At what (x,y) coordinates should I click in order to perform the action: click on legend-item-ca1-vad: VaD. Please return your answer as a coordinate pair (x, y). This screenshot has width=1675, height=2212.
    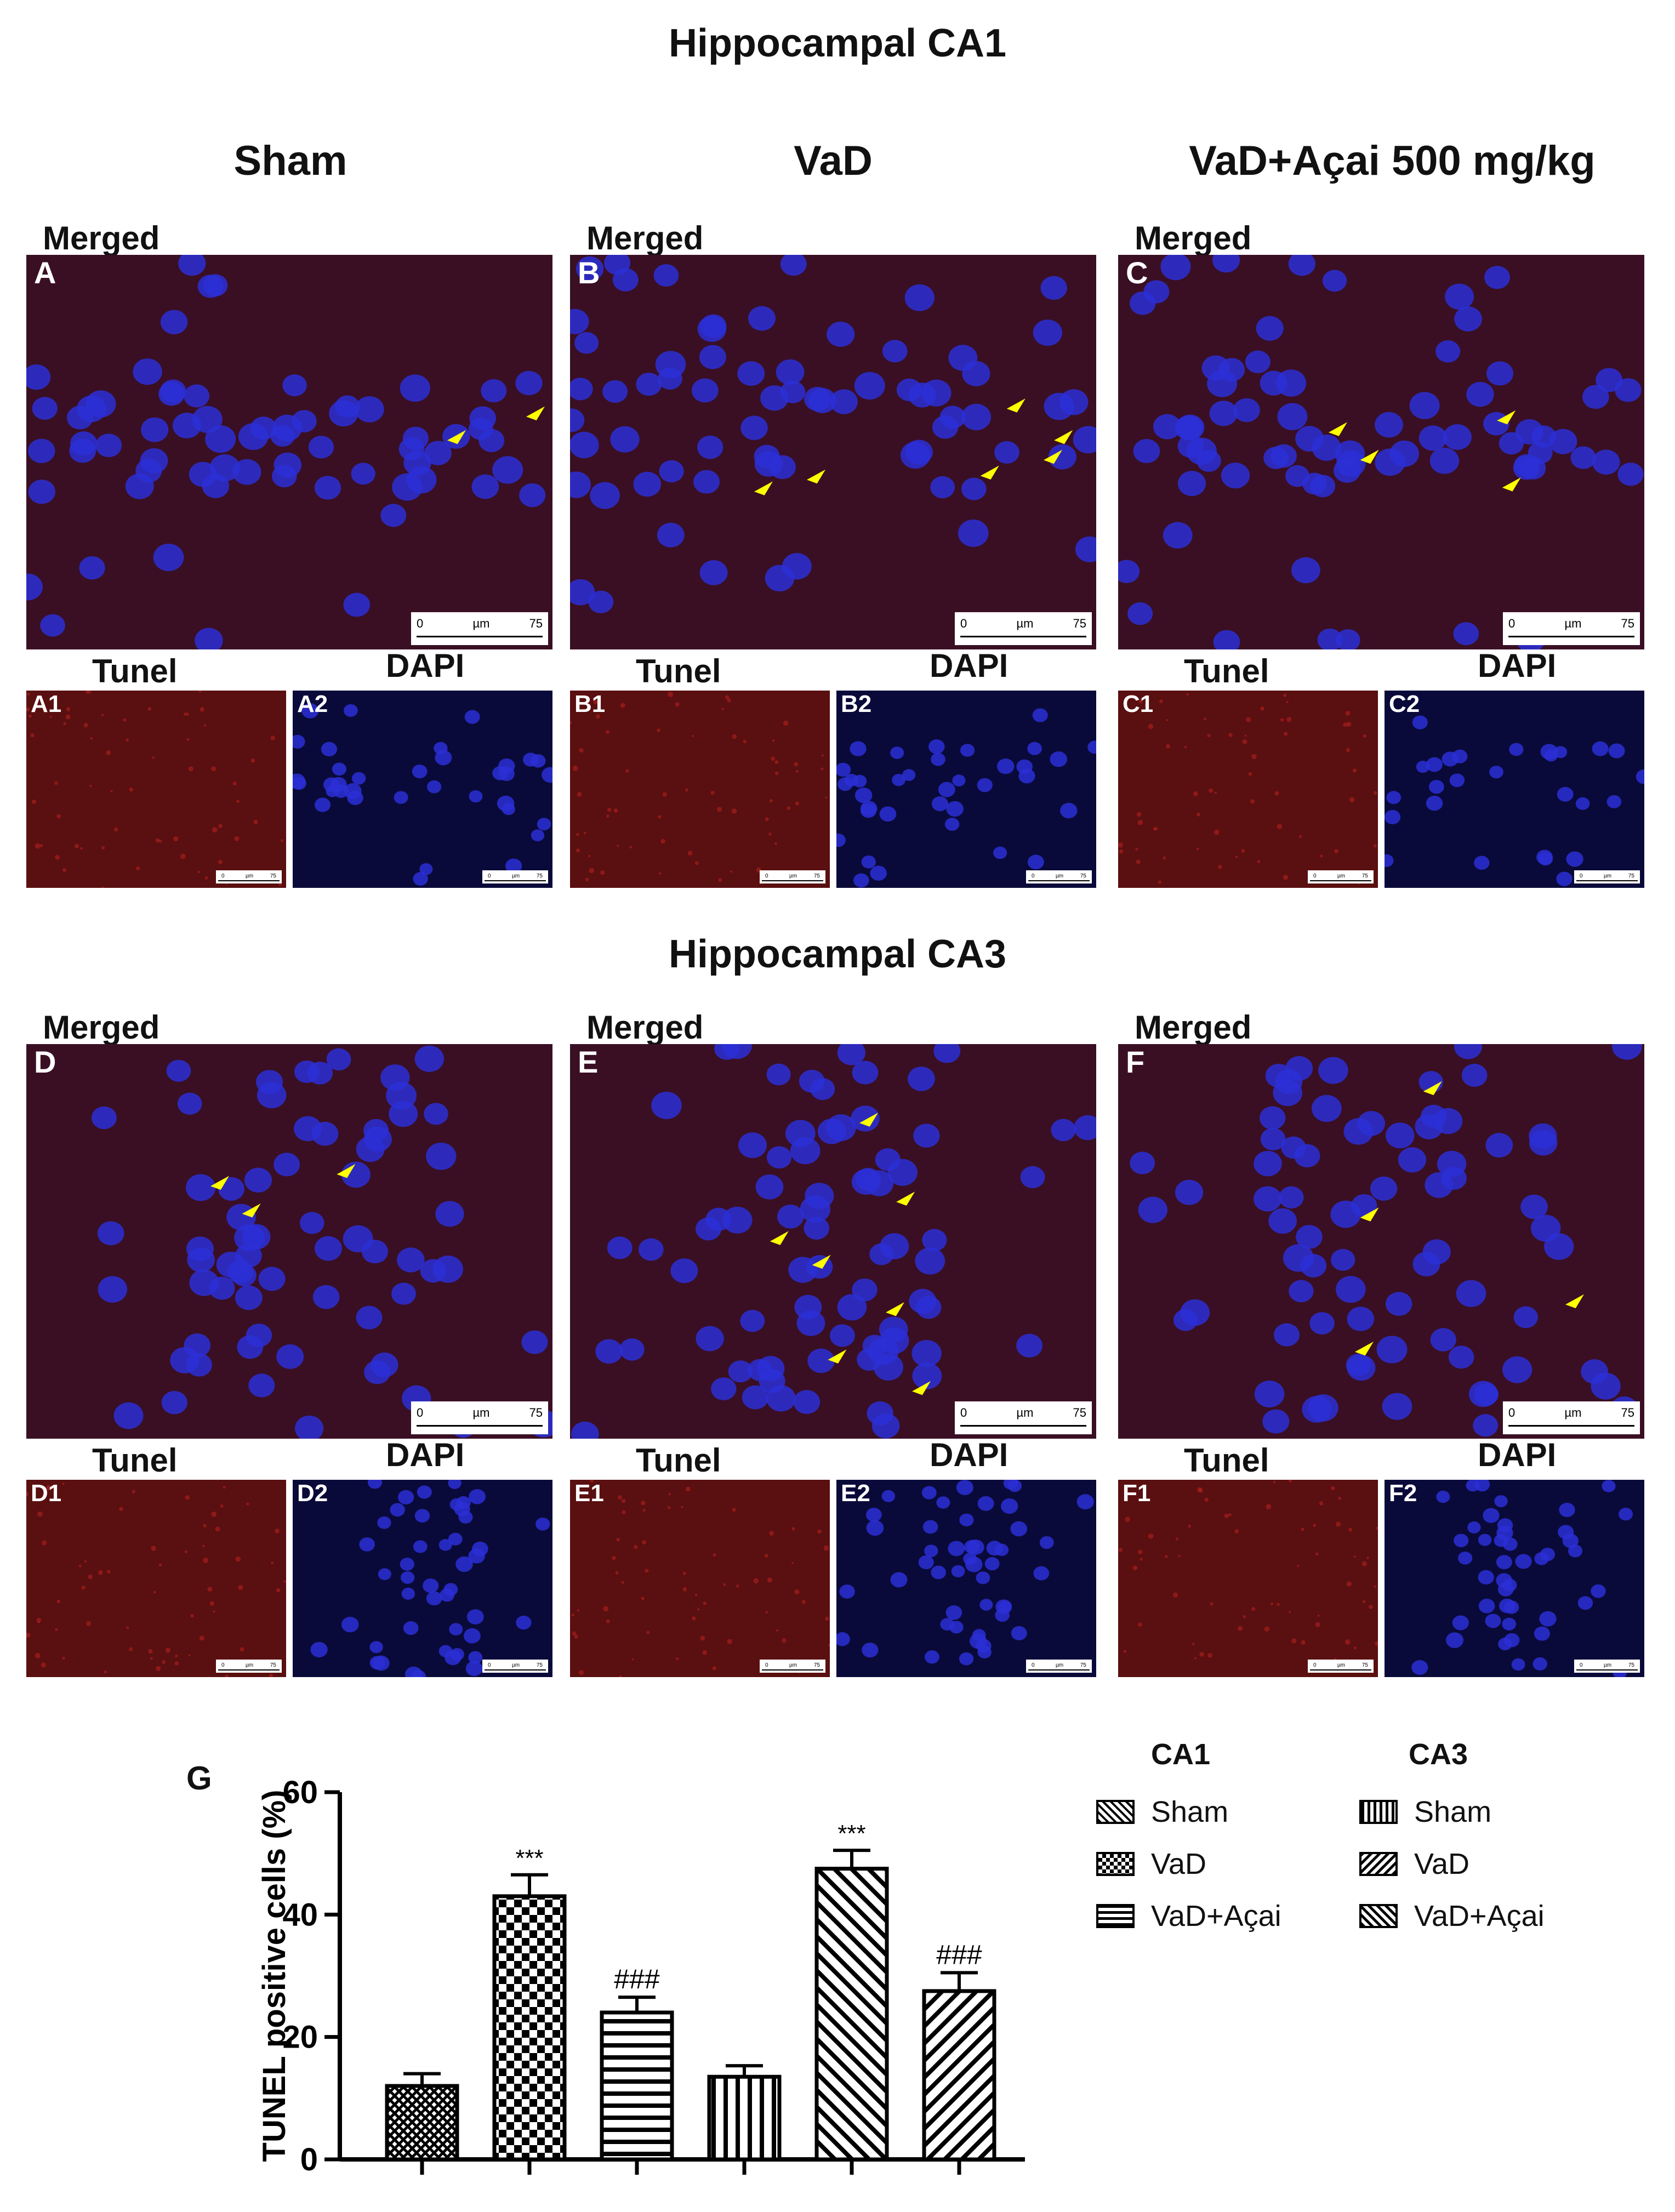
    Looking at the image, I should click on (1151, 1864).